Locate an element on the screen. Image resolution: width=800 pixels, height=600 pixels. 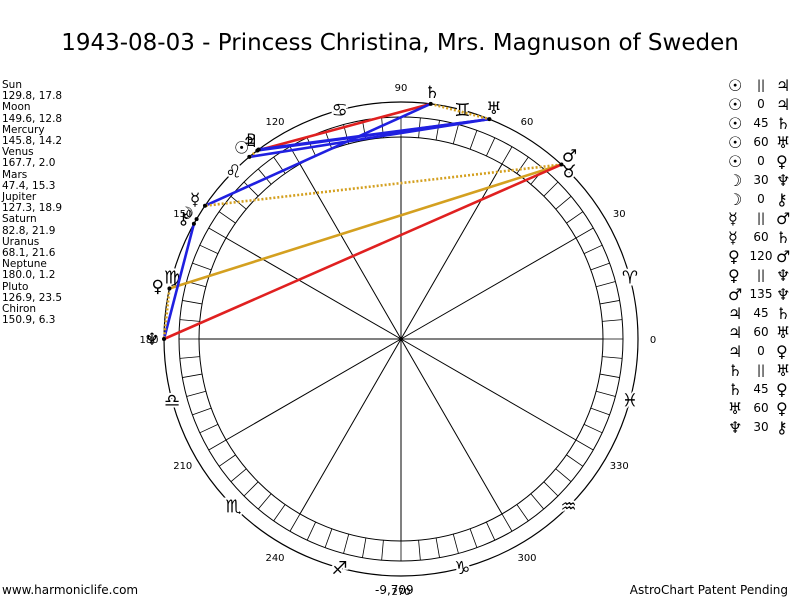
aspect-row: ♆ 30 ⚷ is located at coordinates (763, 427).